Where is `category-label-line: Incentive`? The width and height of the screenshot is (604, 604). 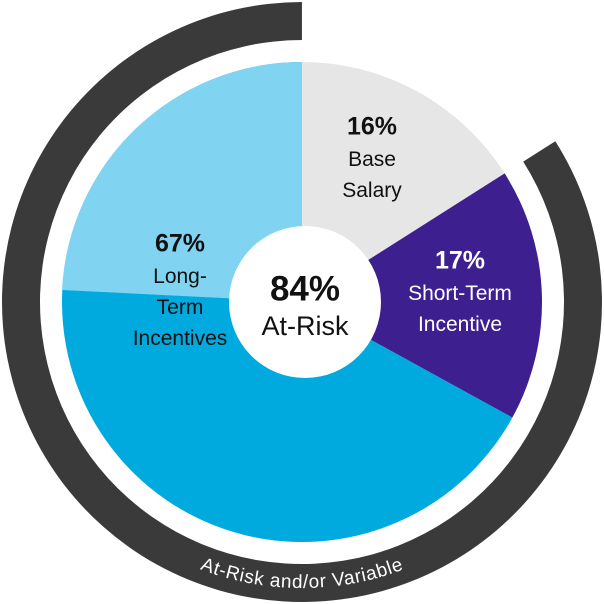 category-label-line: Incentive is located at coordinates (460, 324).